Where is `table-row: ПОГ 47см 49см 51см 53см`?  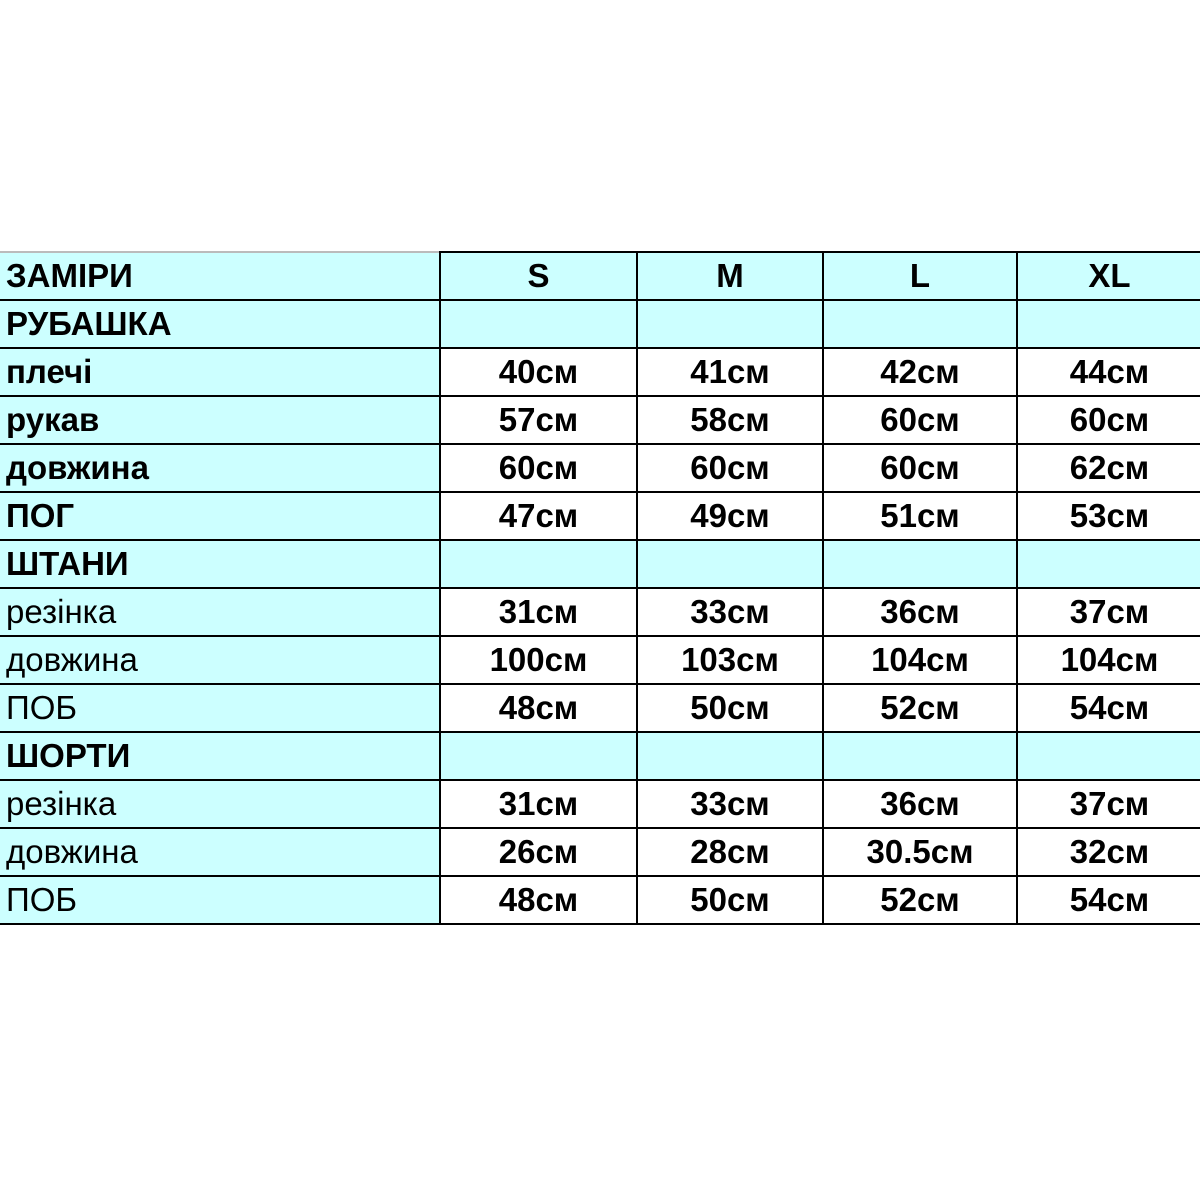
table-row: ПОГ 47см 49см 51см 53см is located at coordinates (600, 516).